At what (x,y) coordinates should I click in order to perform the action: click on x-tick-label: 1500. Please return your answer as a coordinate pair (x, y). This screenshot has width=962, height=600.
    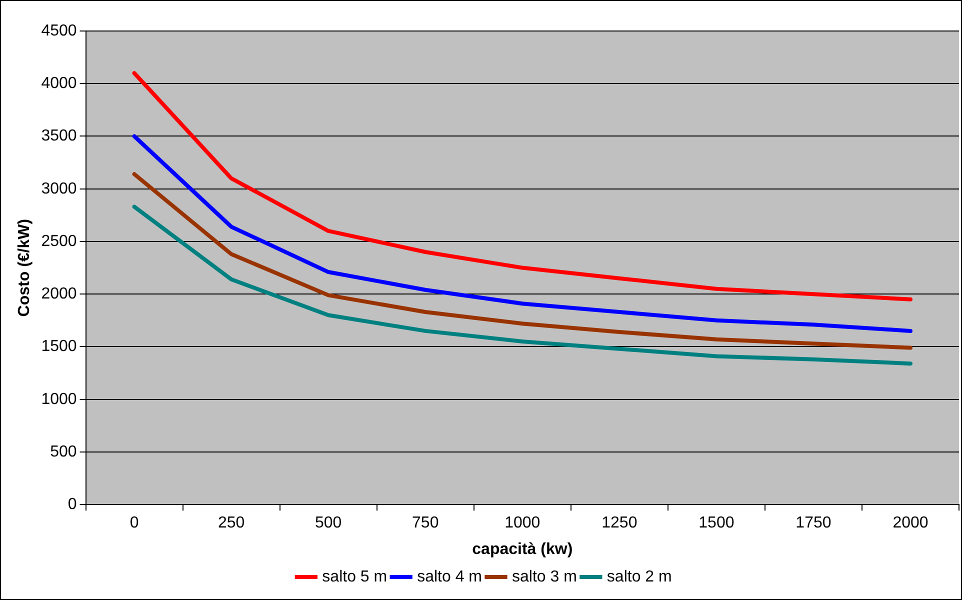
    Looking at the image, I should click on (716, 523).